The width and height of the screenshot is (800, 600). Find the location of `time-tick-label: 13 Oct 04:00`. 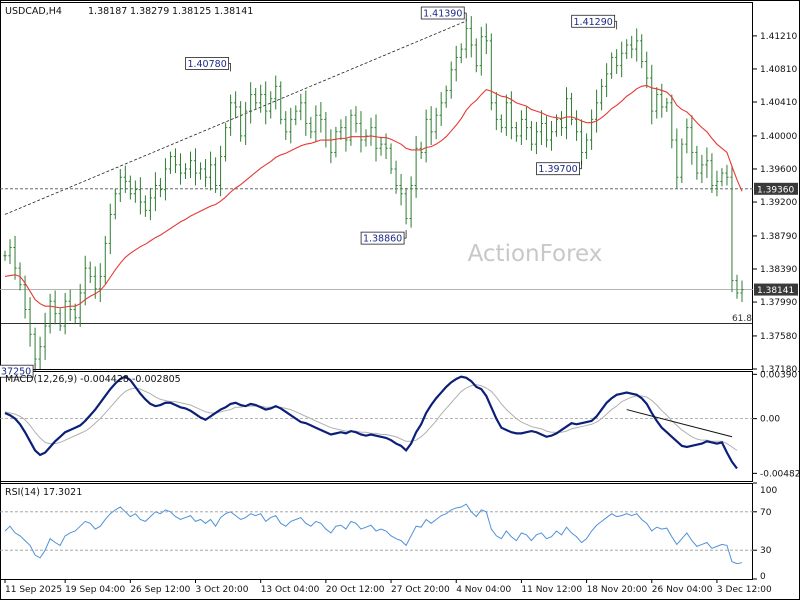

time-tick-label: 13 Oct 04:00 is located at coordinates (290, 590).